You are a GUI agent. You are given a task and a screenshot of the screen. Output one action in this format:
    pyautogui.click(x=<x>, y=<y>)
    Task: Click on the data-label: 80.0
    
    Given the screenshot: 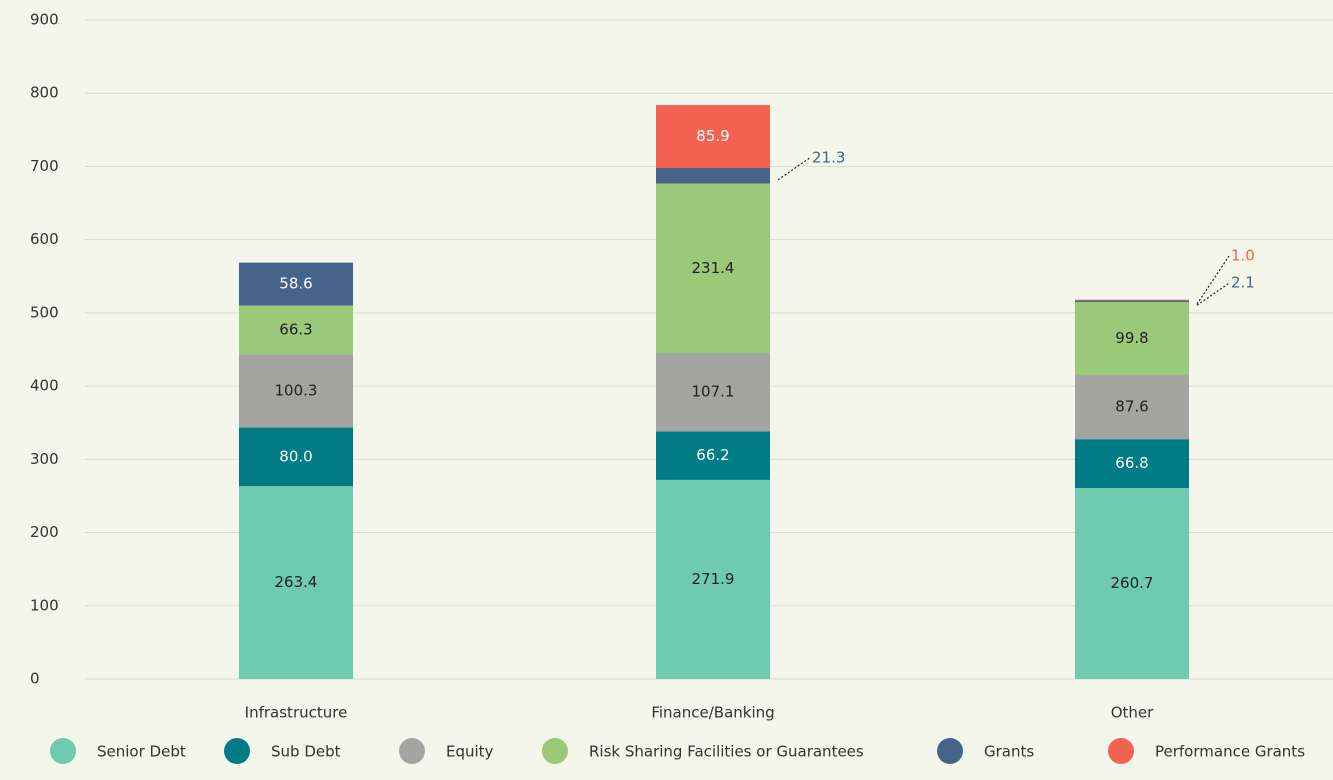 What is the action you would take?
    pyautogui.click(x=295, y=456)
    